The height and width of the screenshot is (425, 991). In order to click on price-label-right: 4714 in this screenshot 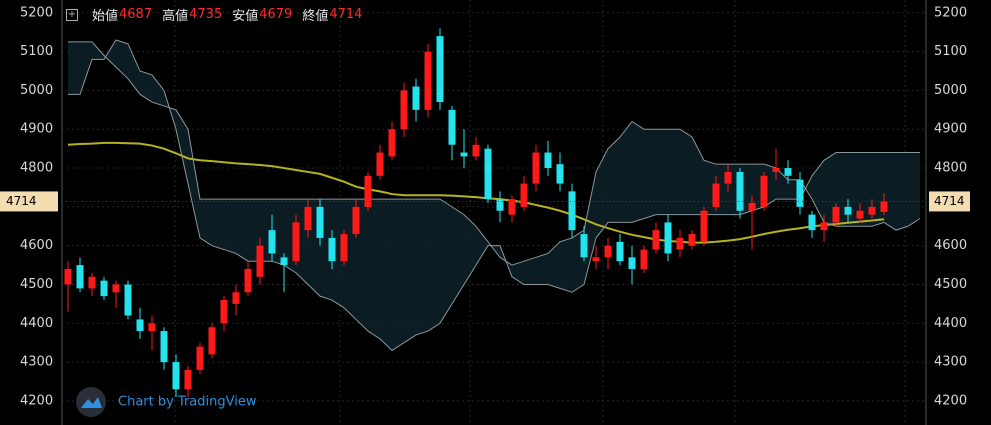, I will do `click(949, 201)`.